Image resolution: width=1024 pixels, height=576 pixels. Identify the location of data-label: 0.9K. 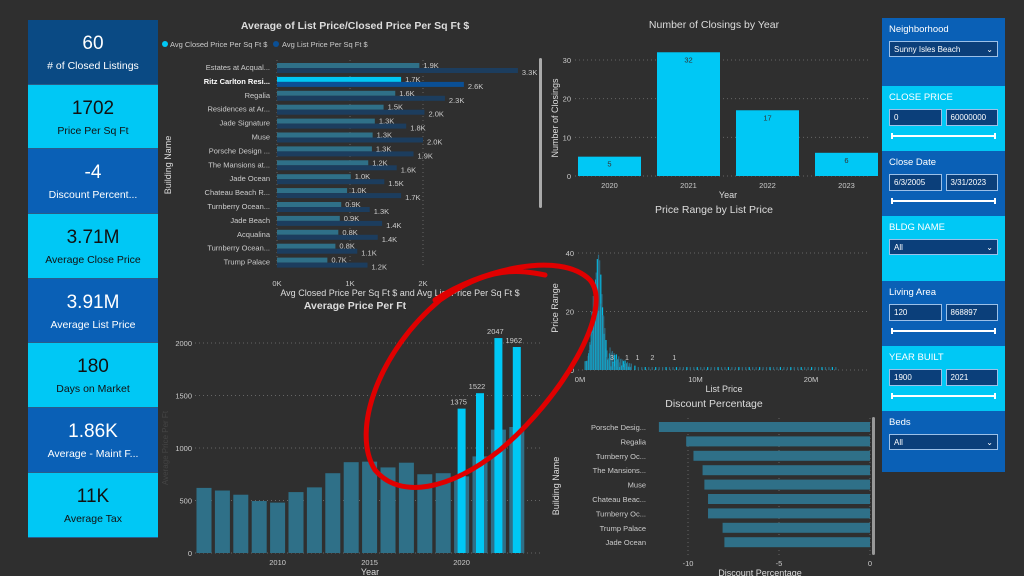
(351, 218).